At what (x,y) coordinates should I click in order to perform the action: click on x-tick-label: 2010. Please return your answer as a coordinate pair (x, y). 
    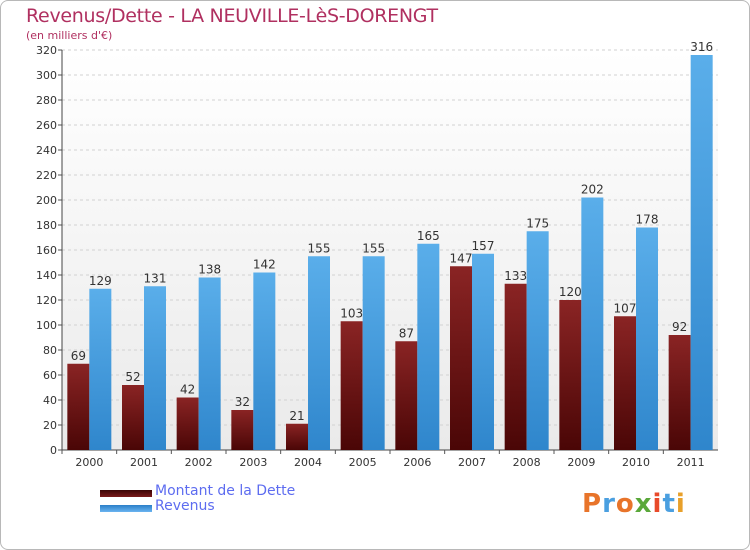
    Looking at the image, I should click on (636, 462).